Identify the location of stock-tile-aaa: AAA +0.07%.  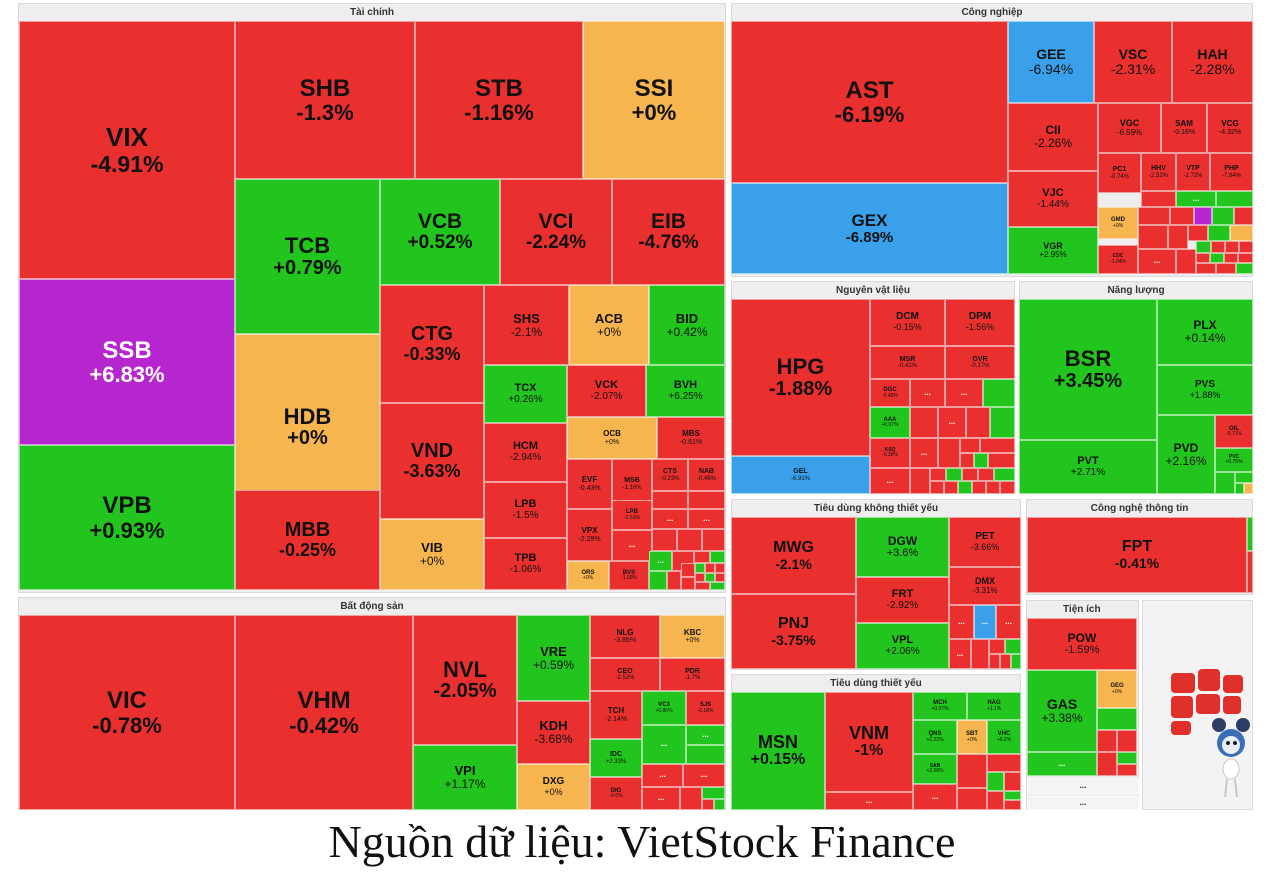
(890, 422).